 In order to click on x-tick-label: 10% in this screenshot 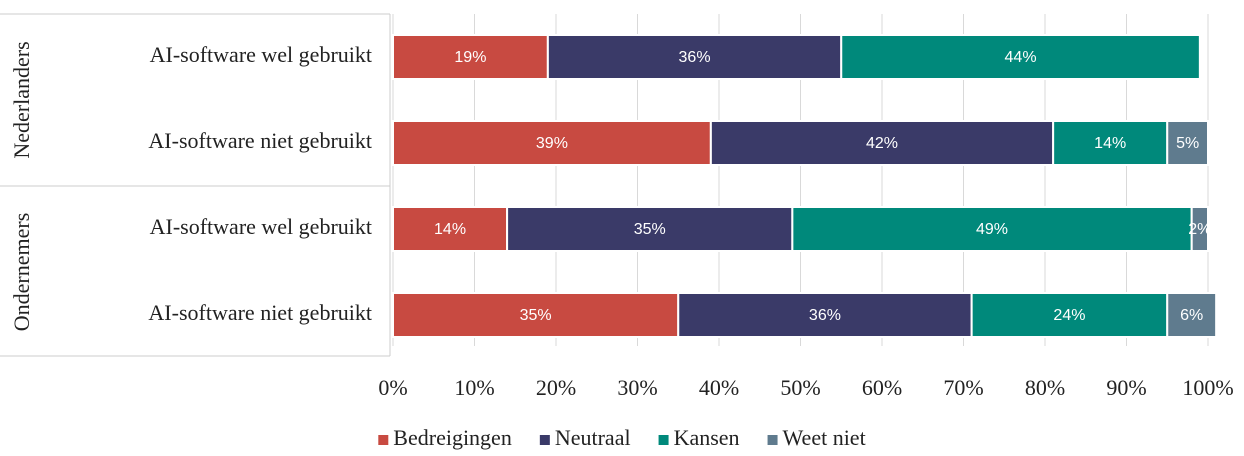, I will do `click(474, 387)`.